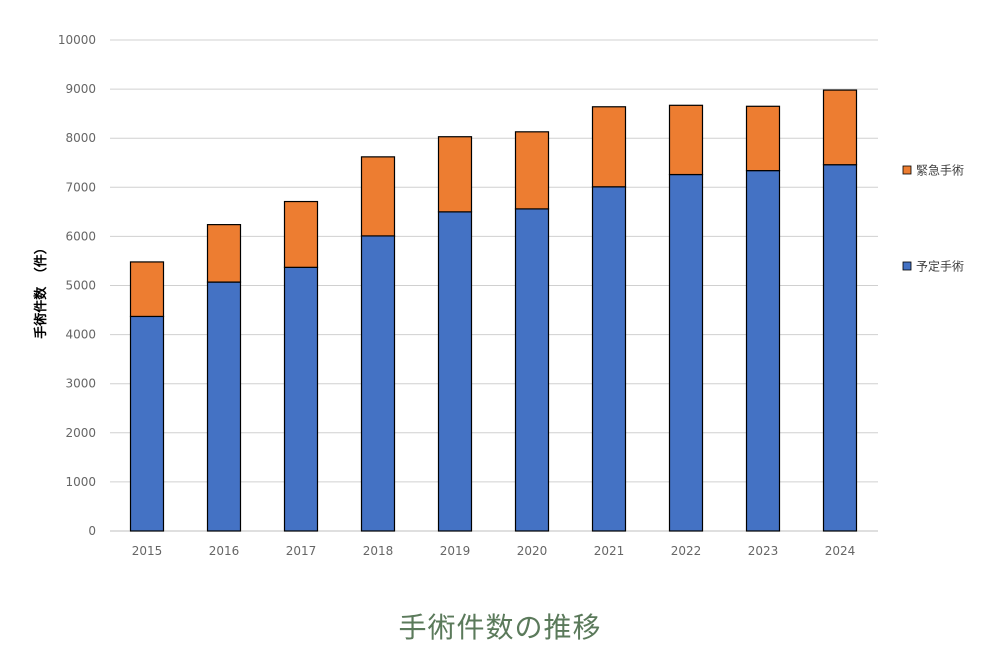  I want to click on y-tick-label: 10000, so click(77, 40).